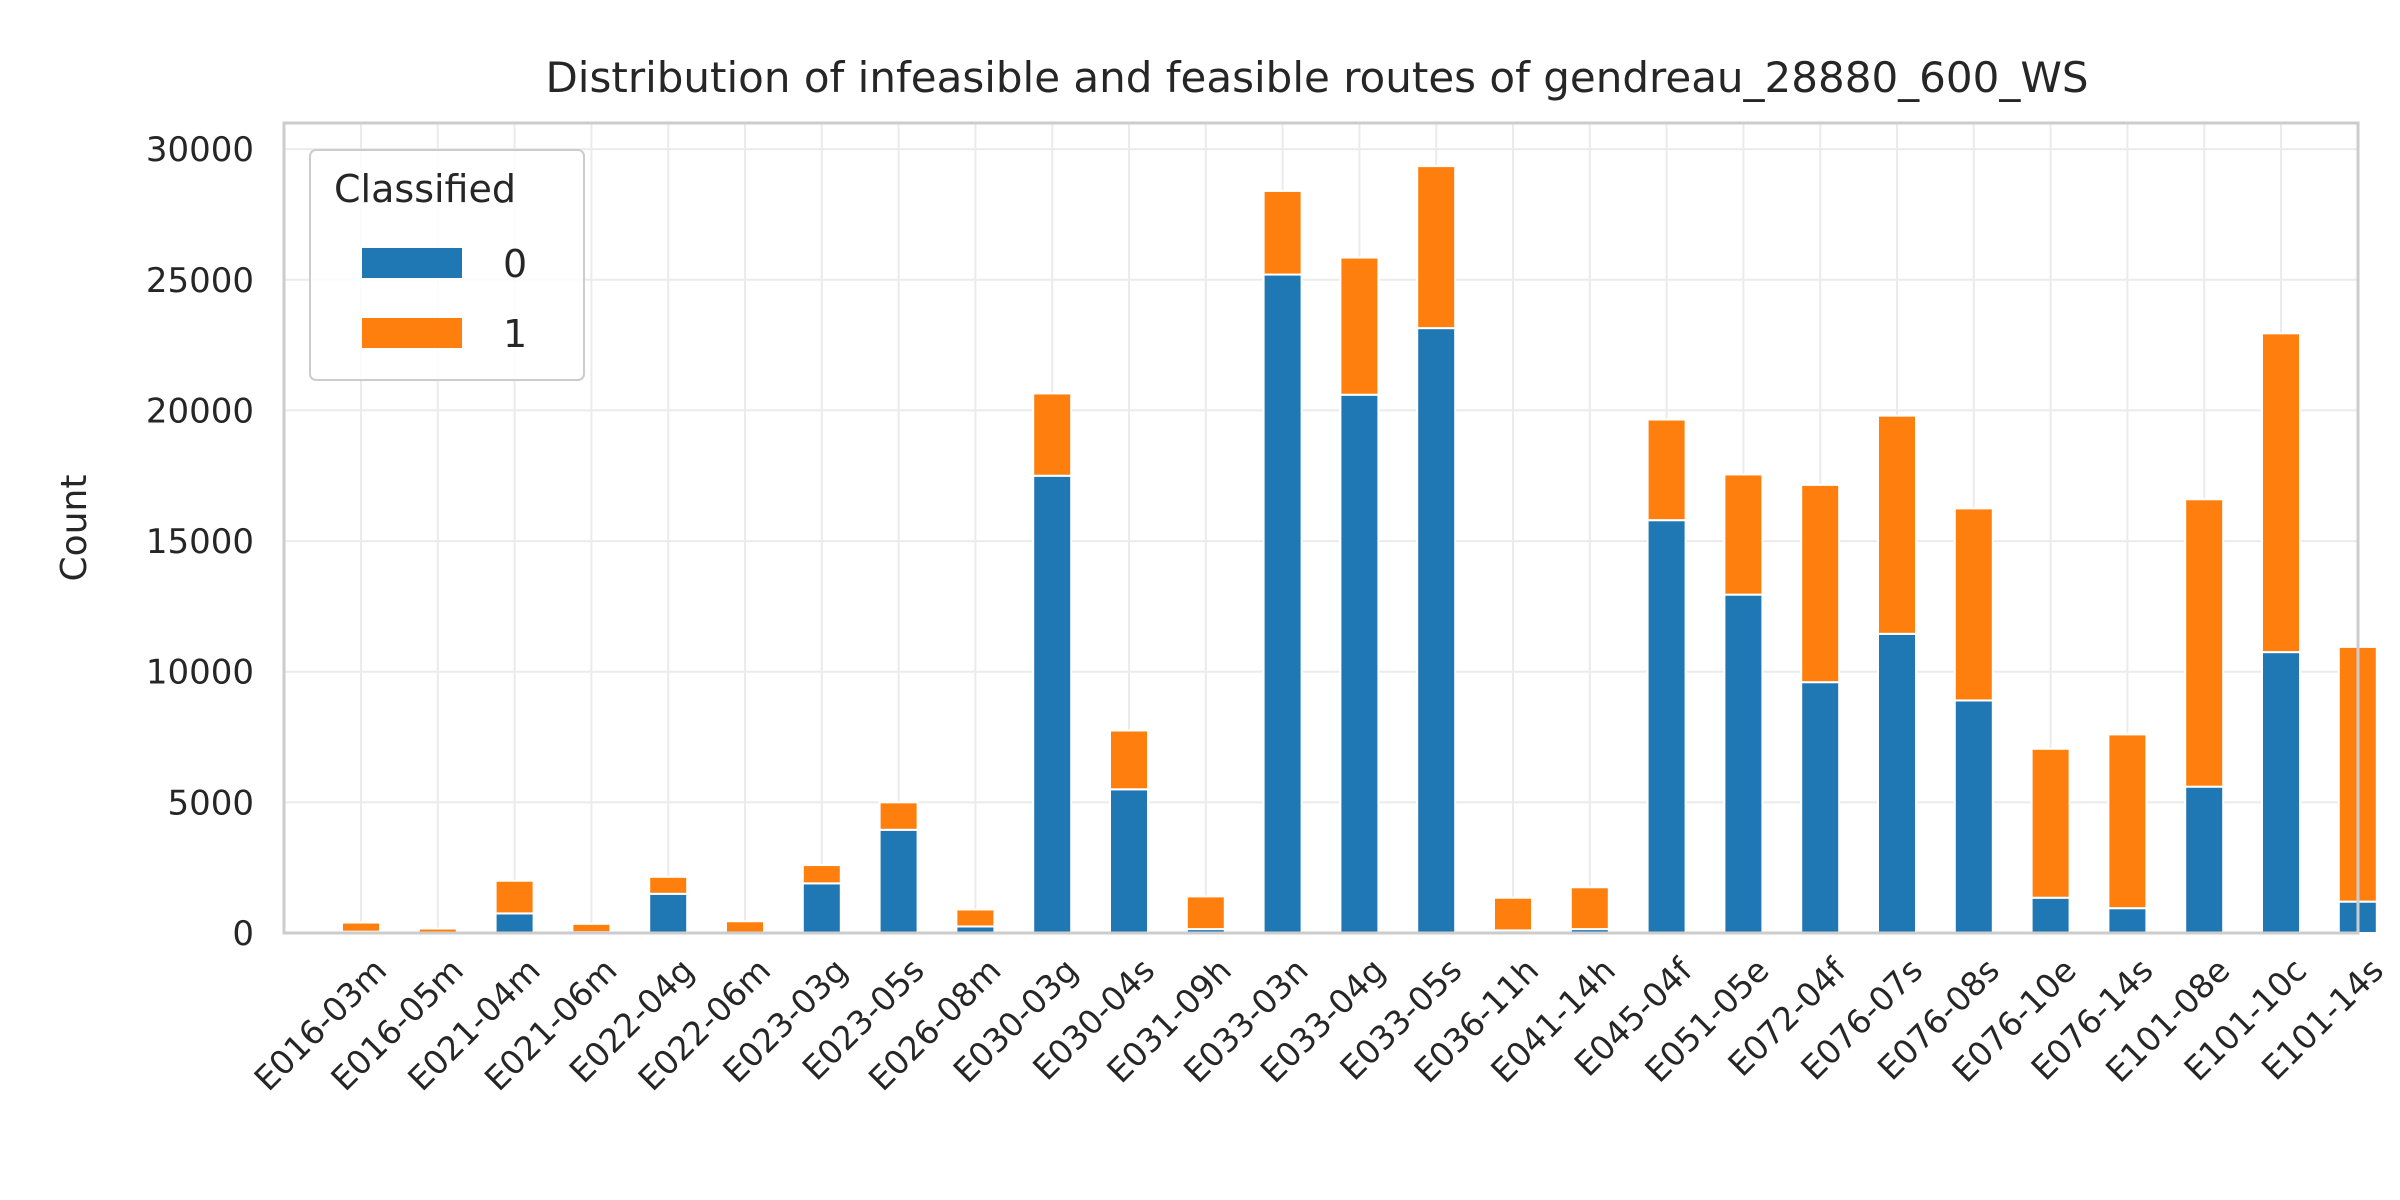 The image size is (2400, 1200). I want to click on bar-series-0-E045-04f, so click(1666, 727).